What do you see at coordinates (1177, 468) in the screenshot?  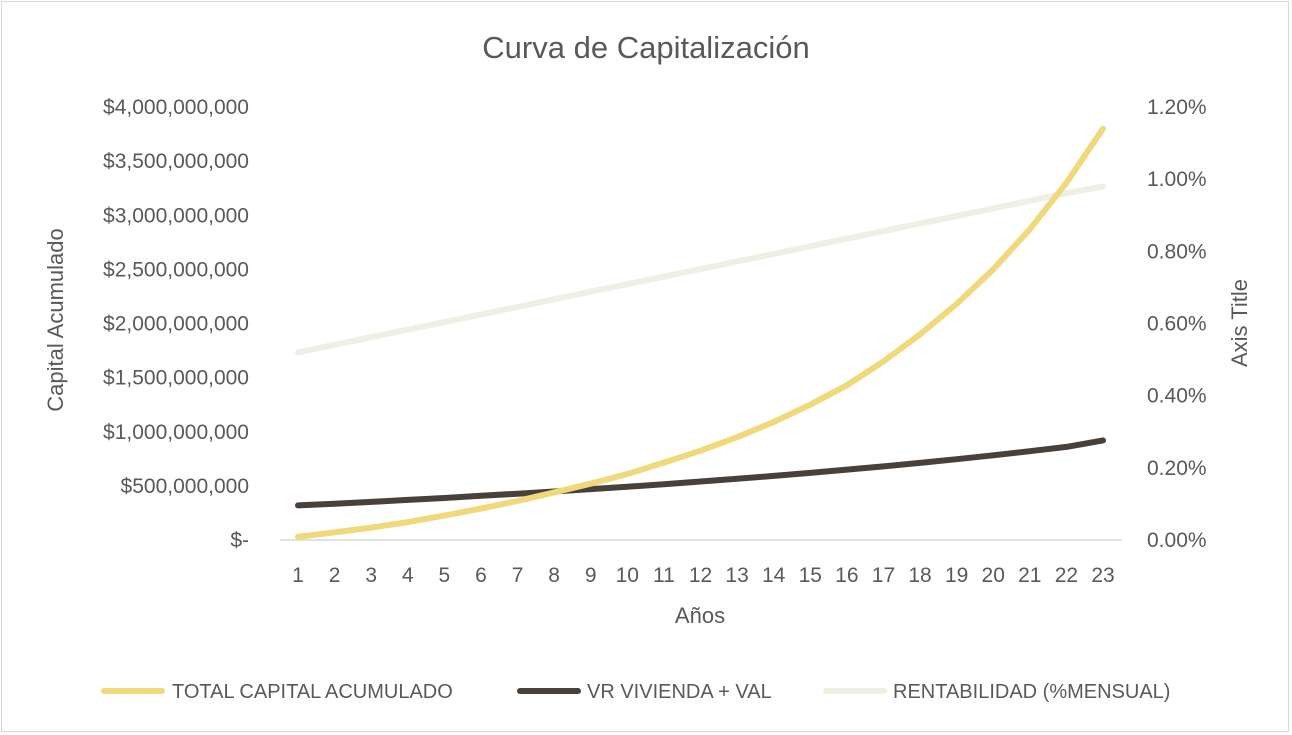 I see `y2-tick-label: 0.20%` at bounding box center [1177, 468].